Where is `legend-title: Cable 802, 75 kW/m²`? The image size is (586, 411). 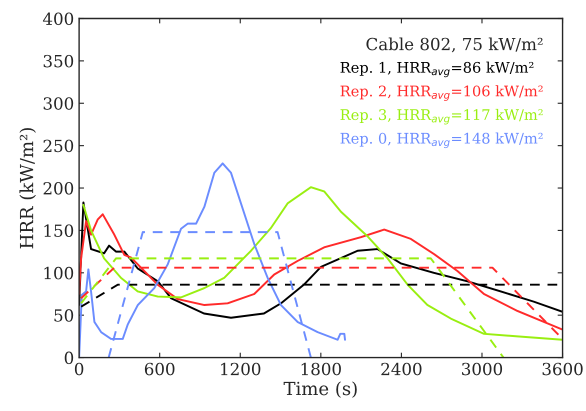 legend-title: Cable 802, 75 kW/m² is located at coordinates (454, 44).